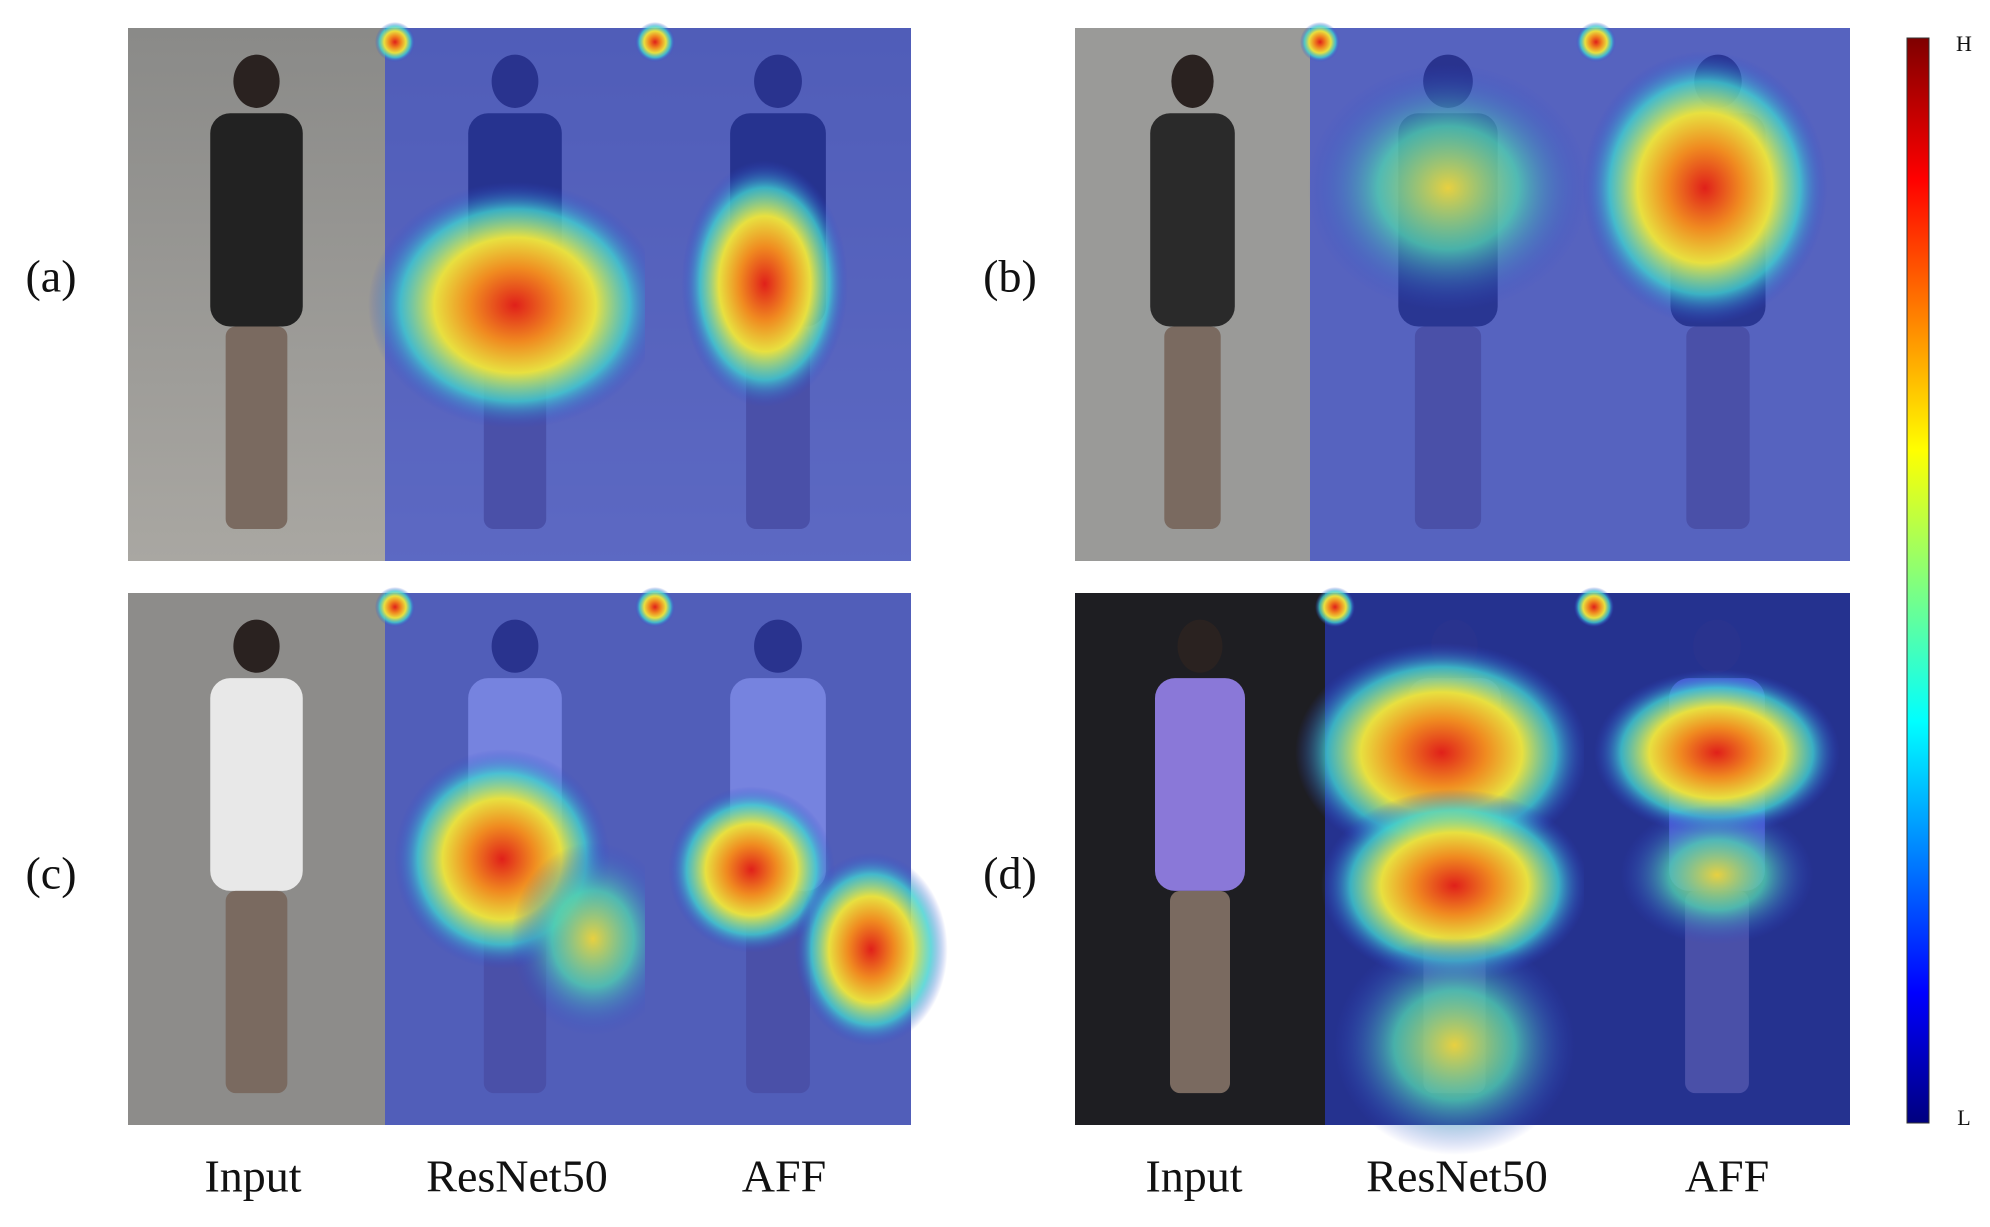  Describe the element at coordinates (50, 276) in the screenshot. I see `panel-label: (a)` at that location.